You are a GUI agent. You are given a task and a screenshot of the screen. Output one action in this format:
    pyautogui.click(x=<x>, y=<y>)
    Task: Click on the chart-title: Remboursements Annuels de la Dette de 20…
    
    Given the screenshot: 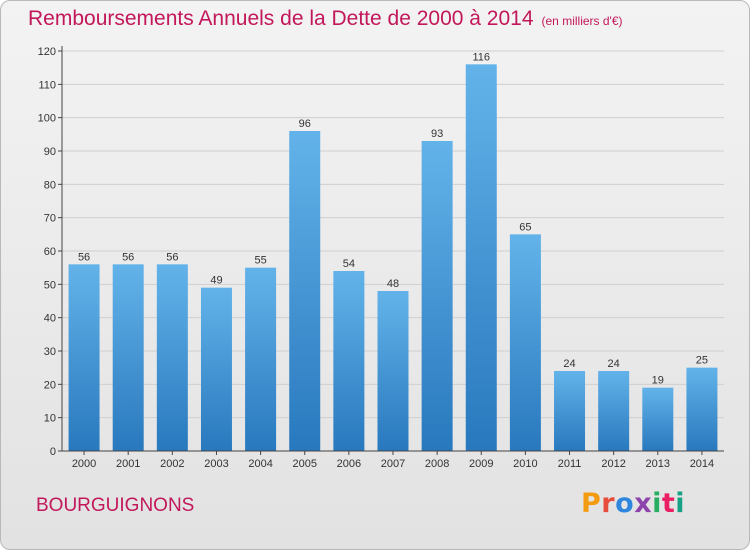 What is the action you would take?
    pyautogui.click(x=325, y=19)
    